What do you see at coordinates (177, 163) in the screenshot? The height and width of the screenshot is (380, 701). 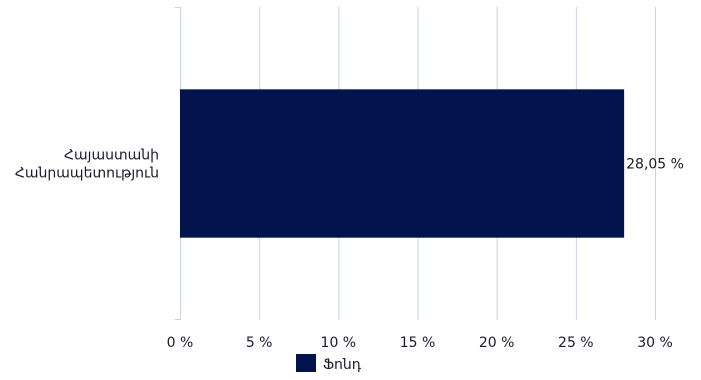 I see `axes` at bounding box center [177, 163].